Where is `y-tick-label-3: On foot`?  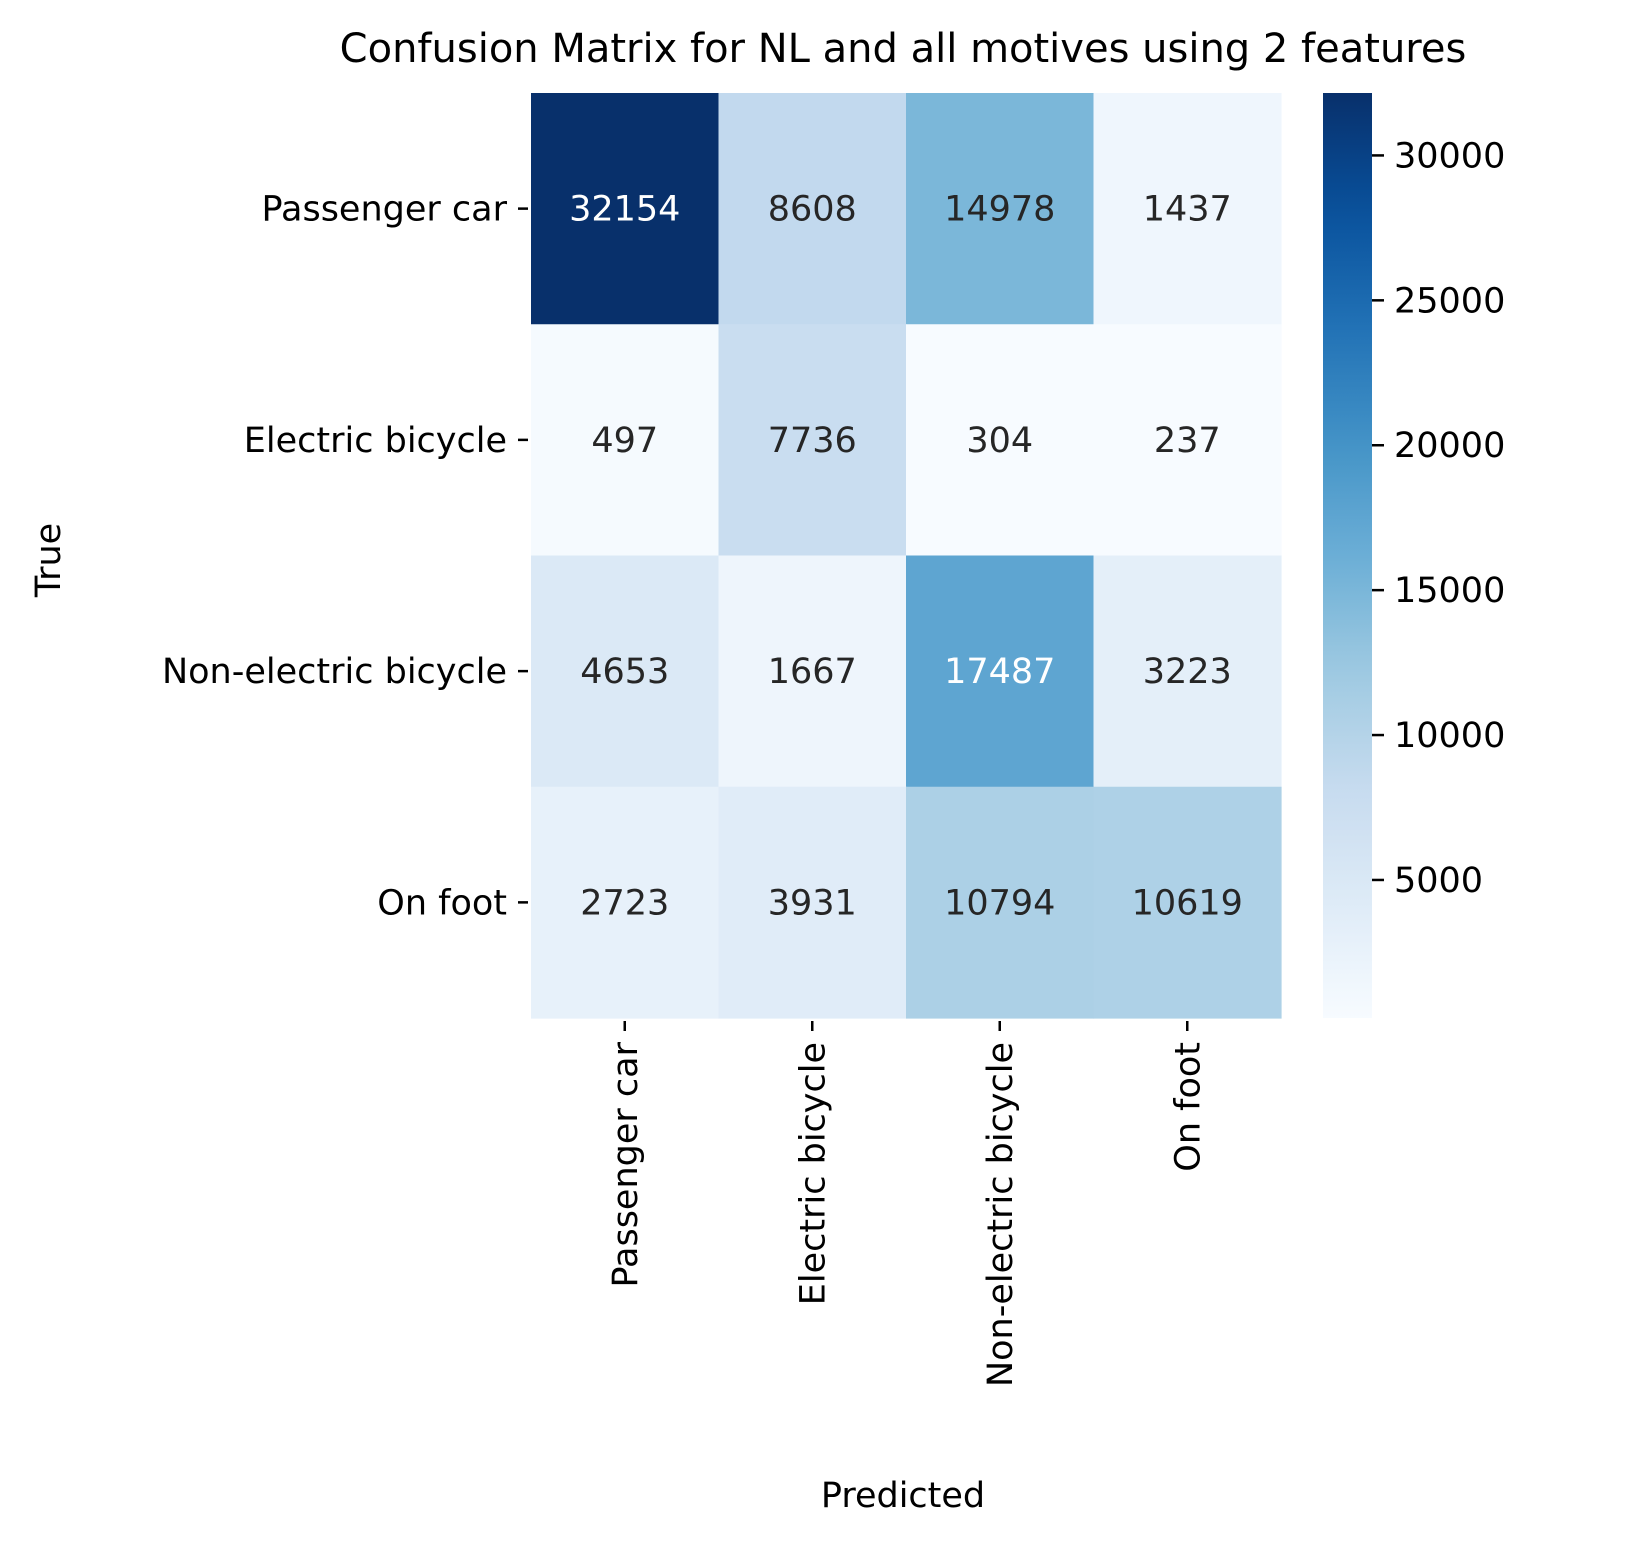 y-tick-label-3: On foot is located at coordinates (442, 903).